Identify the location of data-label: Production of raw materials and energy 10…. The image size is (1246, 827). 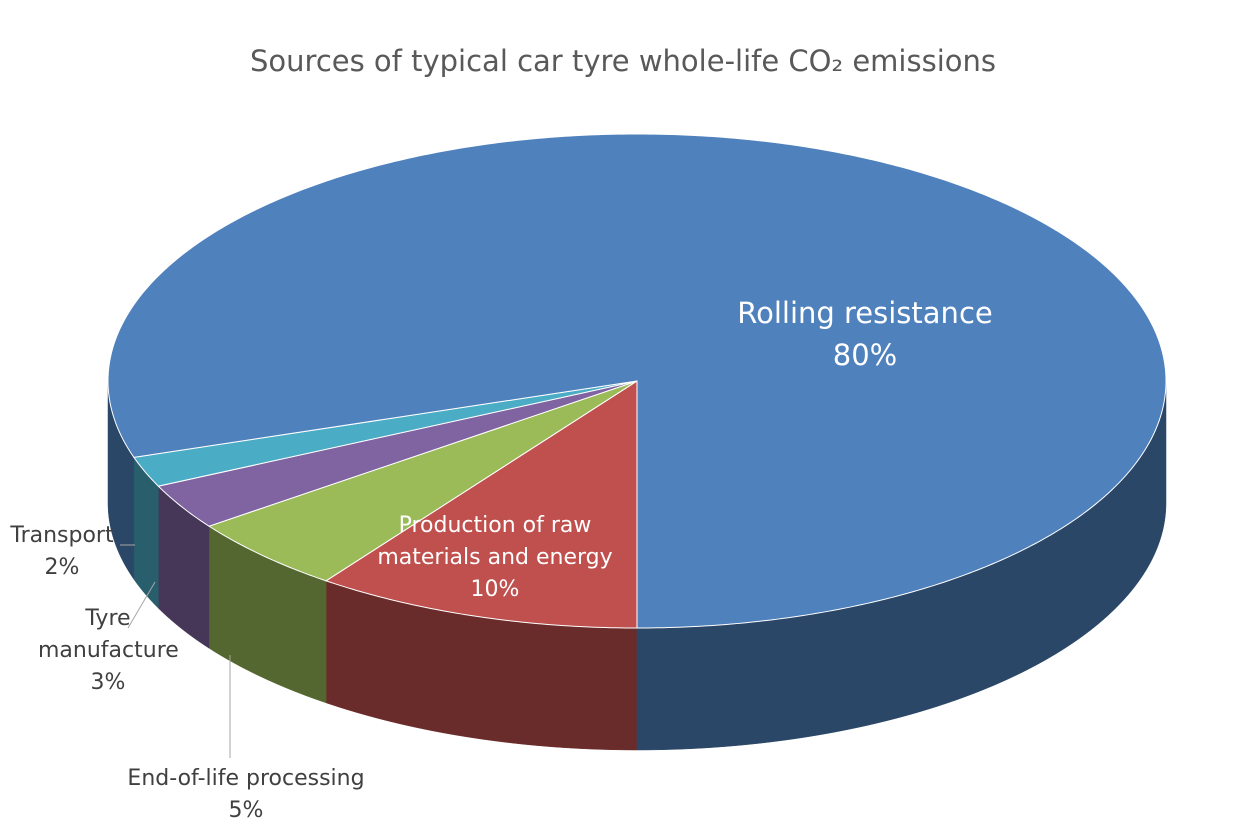
(495, 558).